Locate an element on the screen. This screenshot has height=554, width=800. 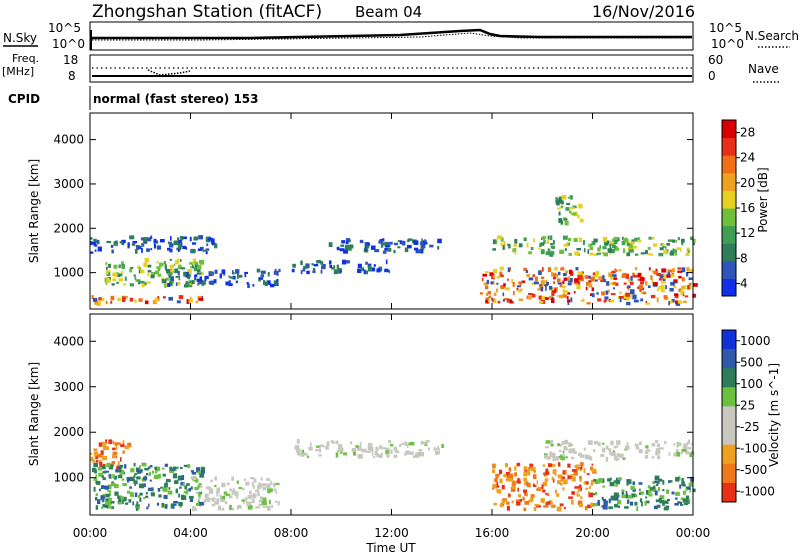
noise-tick-top: 10^5 is located at coordinates (64, 28).